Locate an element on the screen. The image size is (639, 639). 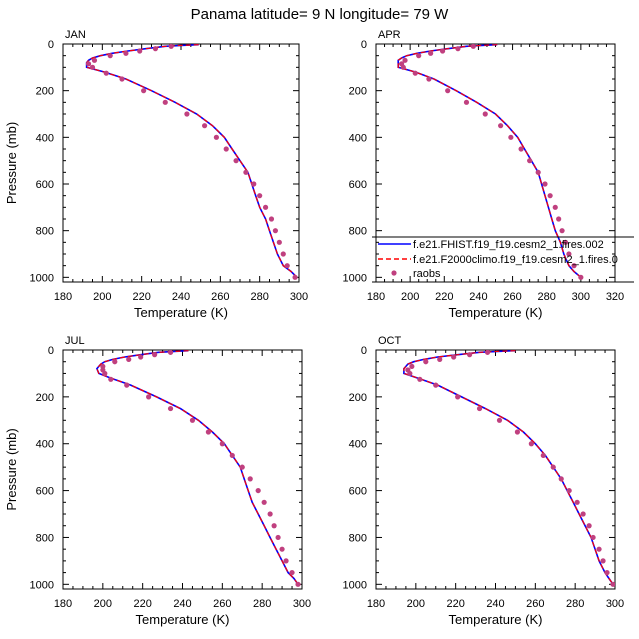
plot-frame is located at coordinates (181, 163).